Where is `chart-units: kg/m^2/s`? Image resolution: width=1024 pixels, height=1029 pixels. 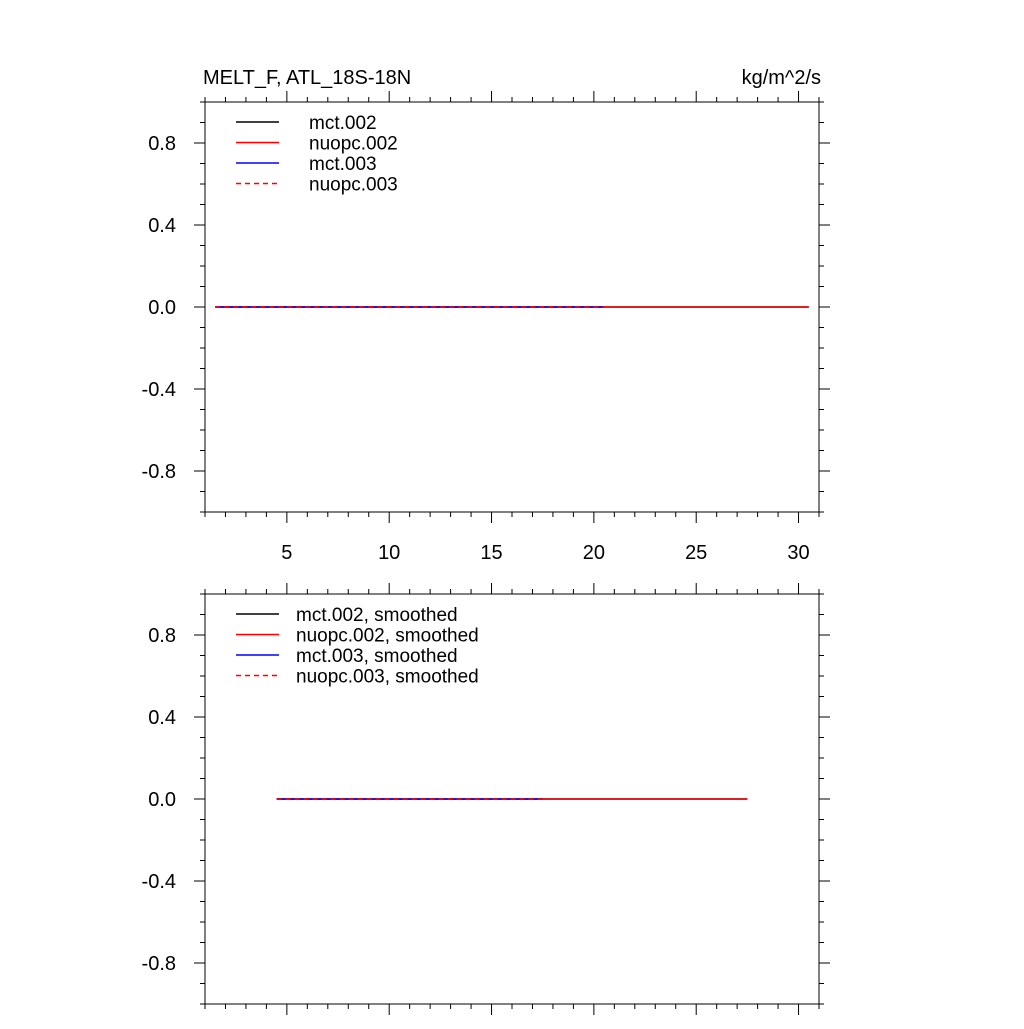
chart-units: kg/m^2/s is located at coordinates (781, 78).